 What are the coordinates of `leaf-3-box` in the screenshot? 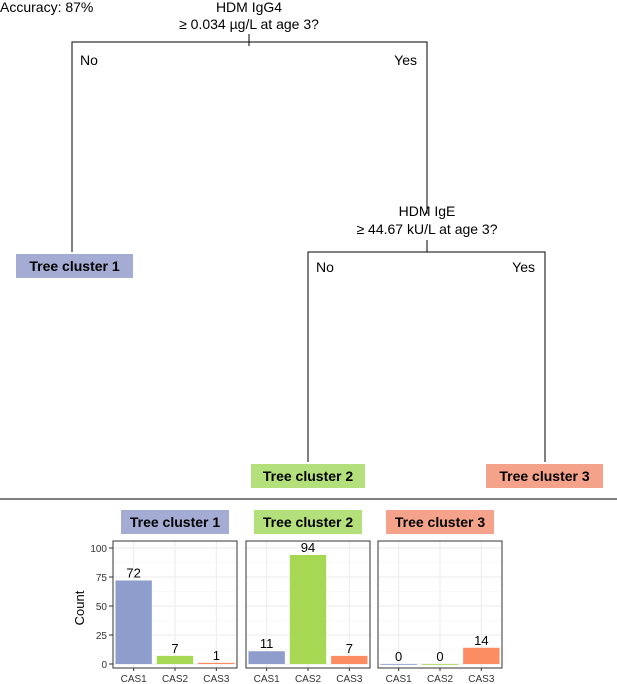 It's located at (544, 476).